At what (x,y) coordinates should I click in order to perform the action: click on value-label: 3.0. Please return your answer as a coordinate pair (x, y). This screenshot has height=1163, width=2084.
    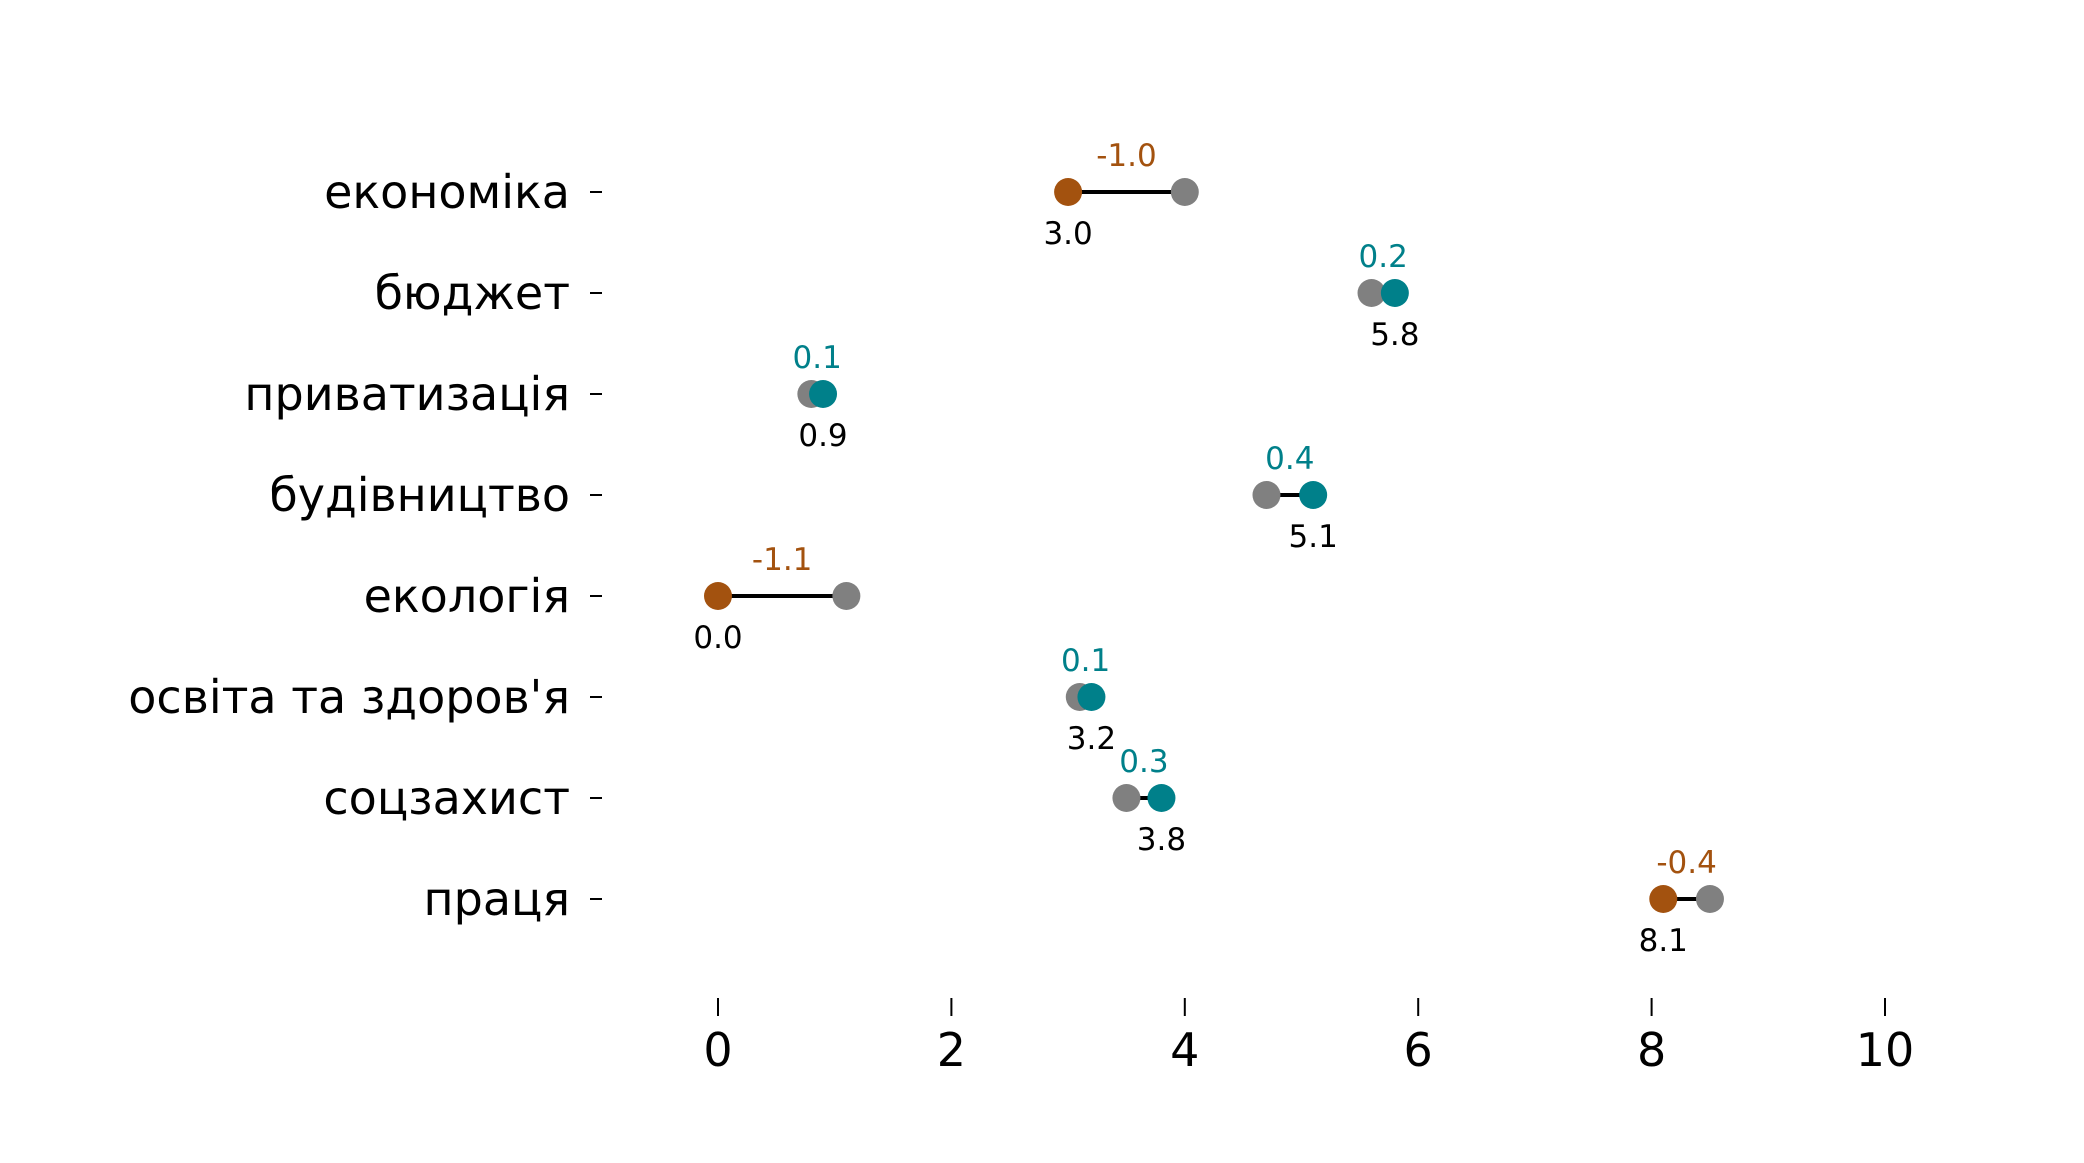
    Looking at the image, I should click on (1067, 234).